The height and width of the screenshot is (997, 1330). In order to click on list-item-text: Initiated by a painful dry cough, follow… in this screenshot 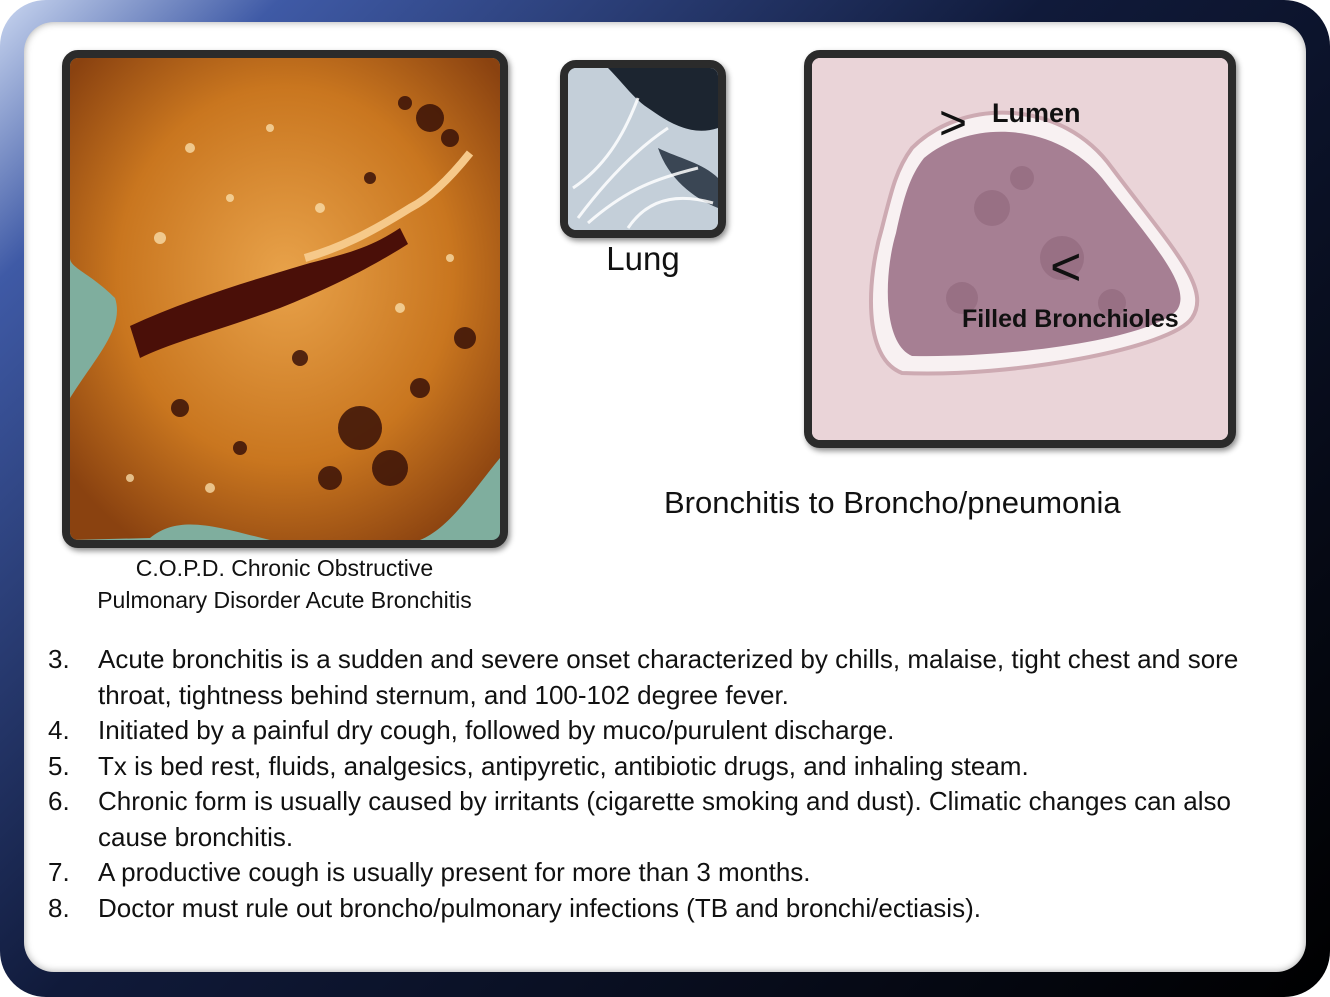, I will do `click(496, 730)`.